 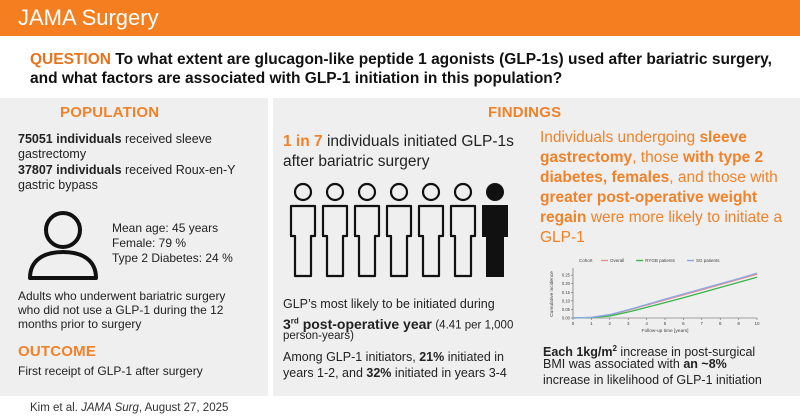 What do you see at coordinates (356, 161) in the screenshot?
I see `ratio-line-2: after bariatric surgery` at bounding box center [356, 161].